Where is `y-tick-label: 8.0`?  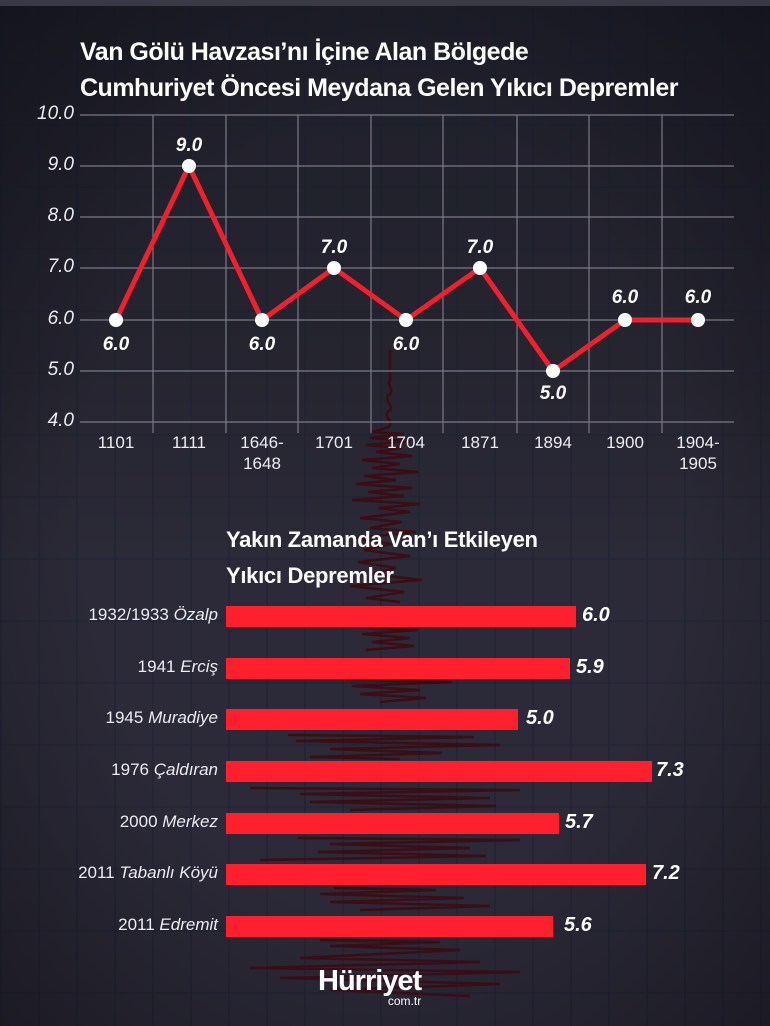 y-tick-label: 8.0 is located at coordinates (60, 215).